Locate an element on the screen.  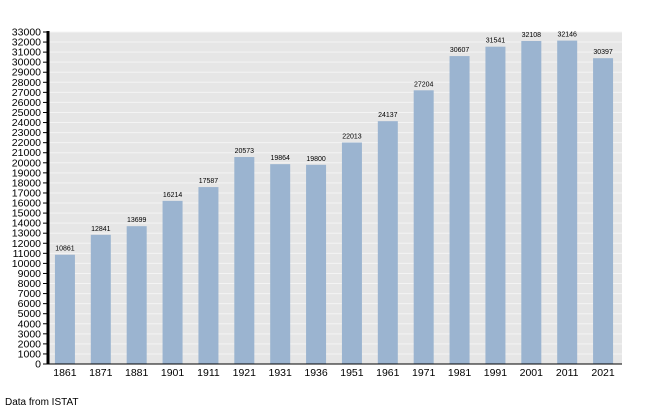
y-tick-label: 9000 is located at coordinates (30, 274).